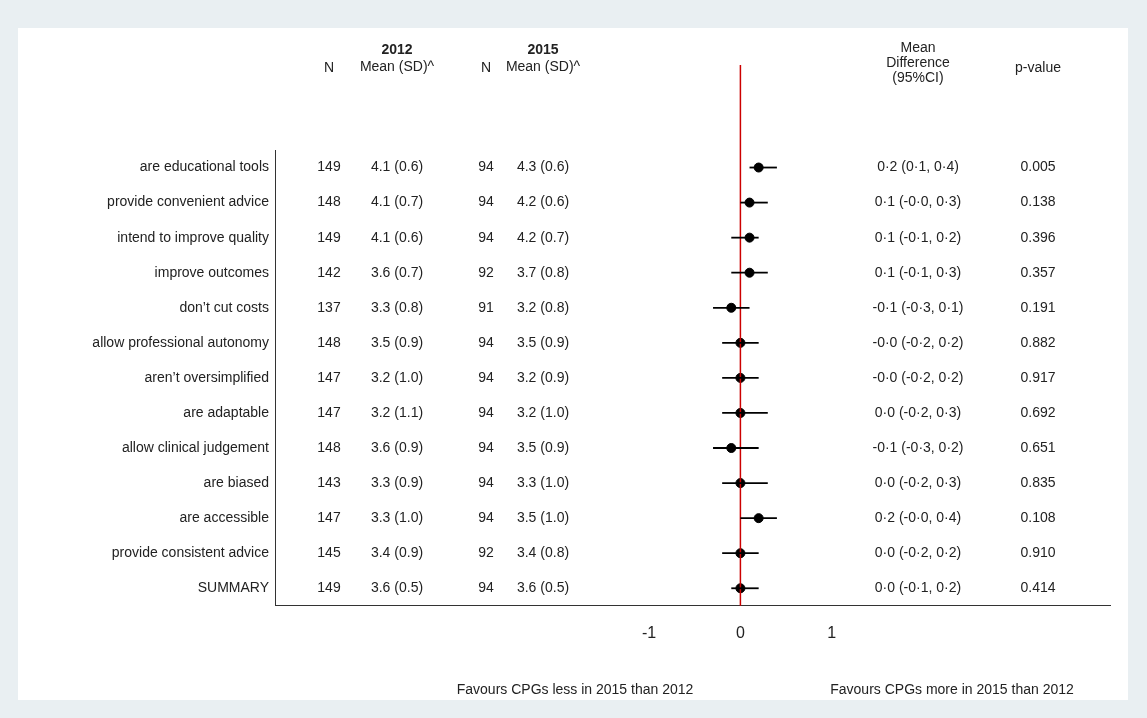  Describe the element at coordinates (543, 48) in the screenshot. I see `text: 2015` at that location.